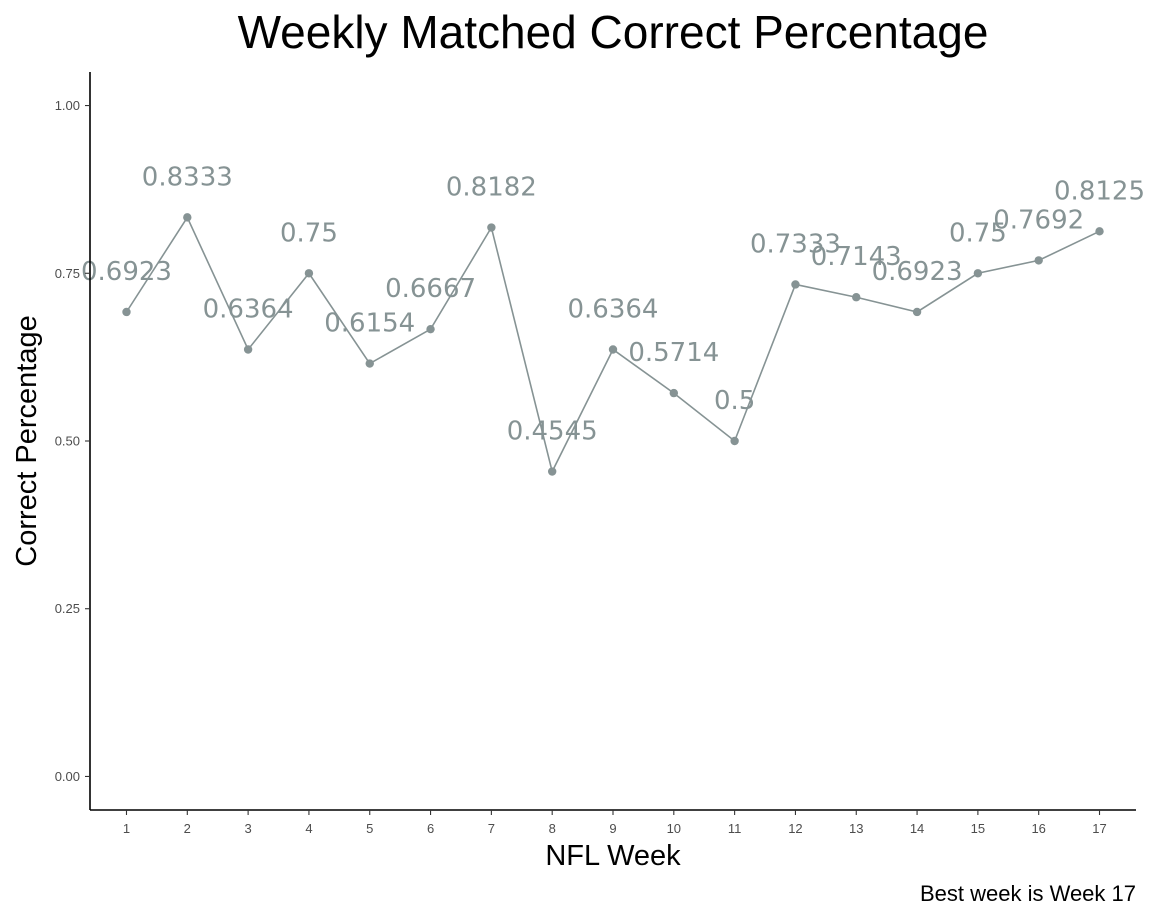  I want to click on x-axis-ticks: 1 2 3 4 5 6 7 8 9 10 11 12 13 14 15 16 17, so click(615, 823).